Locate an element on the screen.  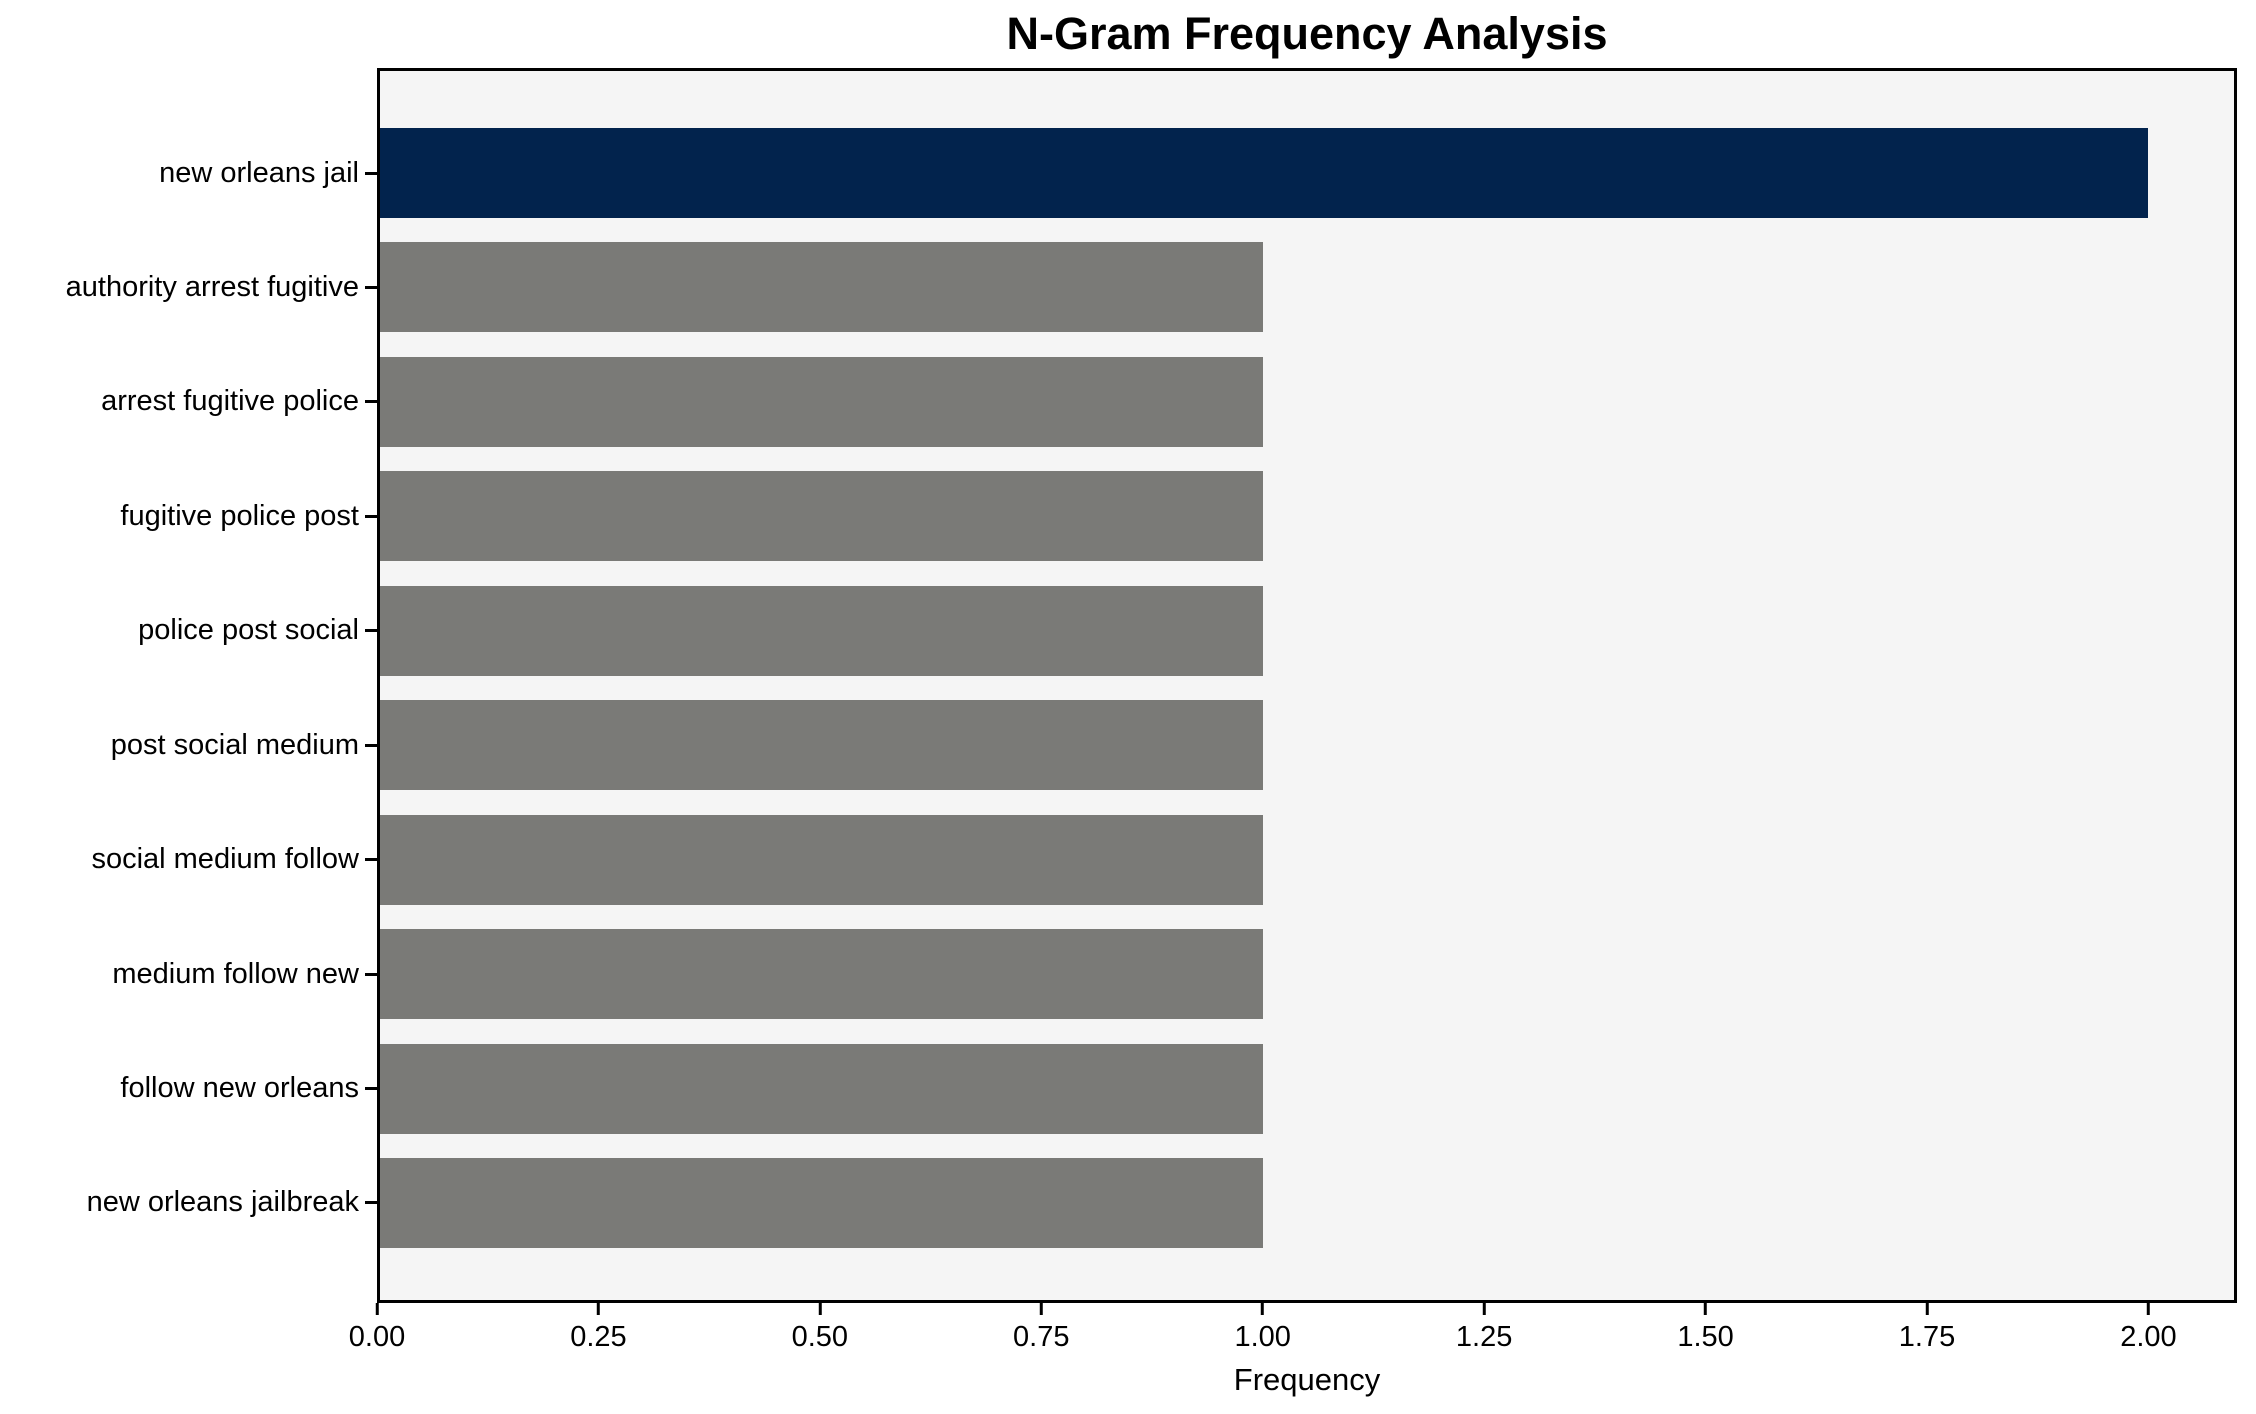
y-label-cell: follow new orleans is located at coordinates (188, 1089).